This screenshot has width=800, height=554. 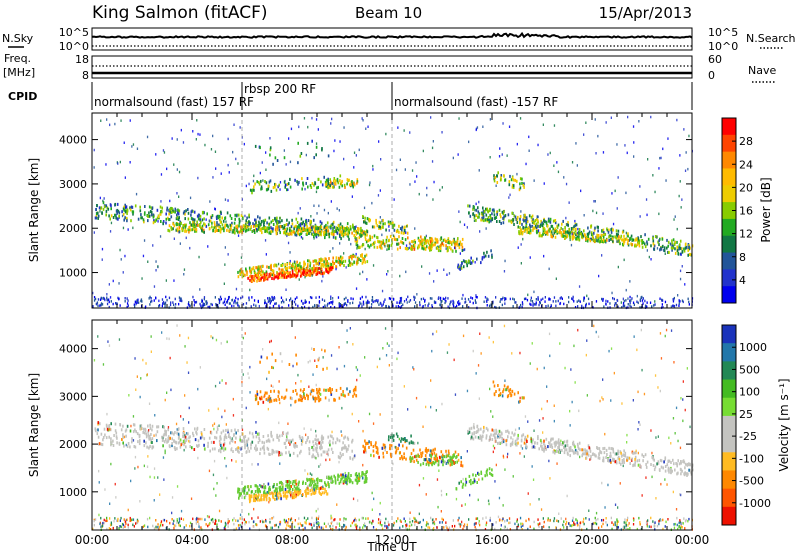 I want to click on y-tick-label: 4000, so click(x=73, y=140).